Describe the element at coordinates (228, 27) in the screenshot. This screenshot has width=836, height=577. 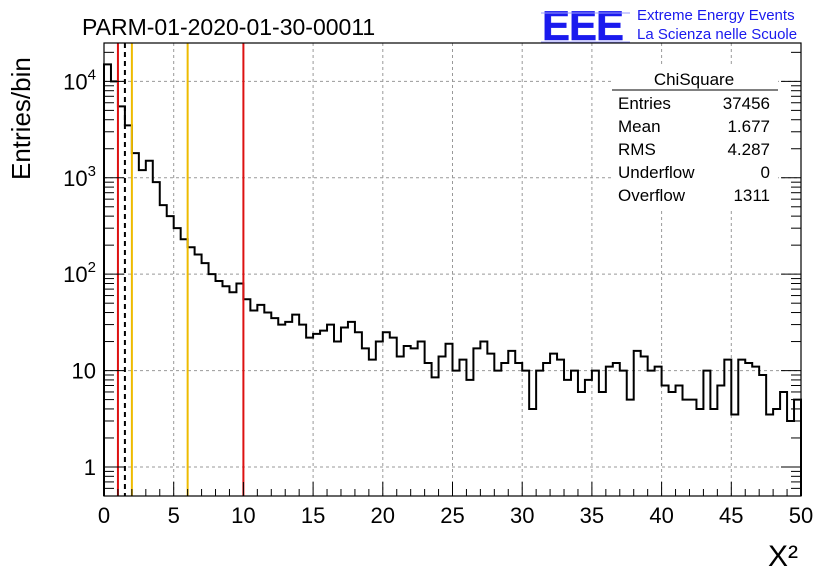
I see `run-title: PARM-01-2020-01-30-00011` at that location.